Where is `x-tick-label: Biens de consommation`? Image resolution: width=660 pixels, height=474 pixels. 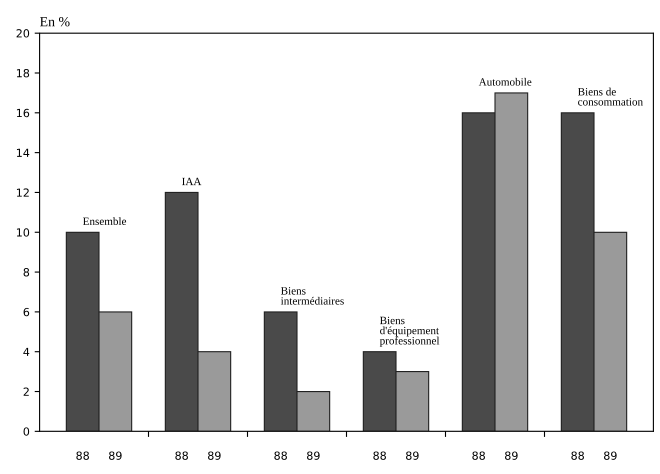 x-tick-label: Biens de consommation is located at coordinates (610, 97).